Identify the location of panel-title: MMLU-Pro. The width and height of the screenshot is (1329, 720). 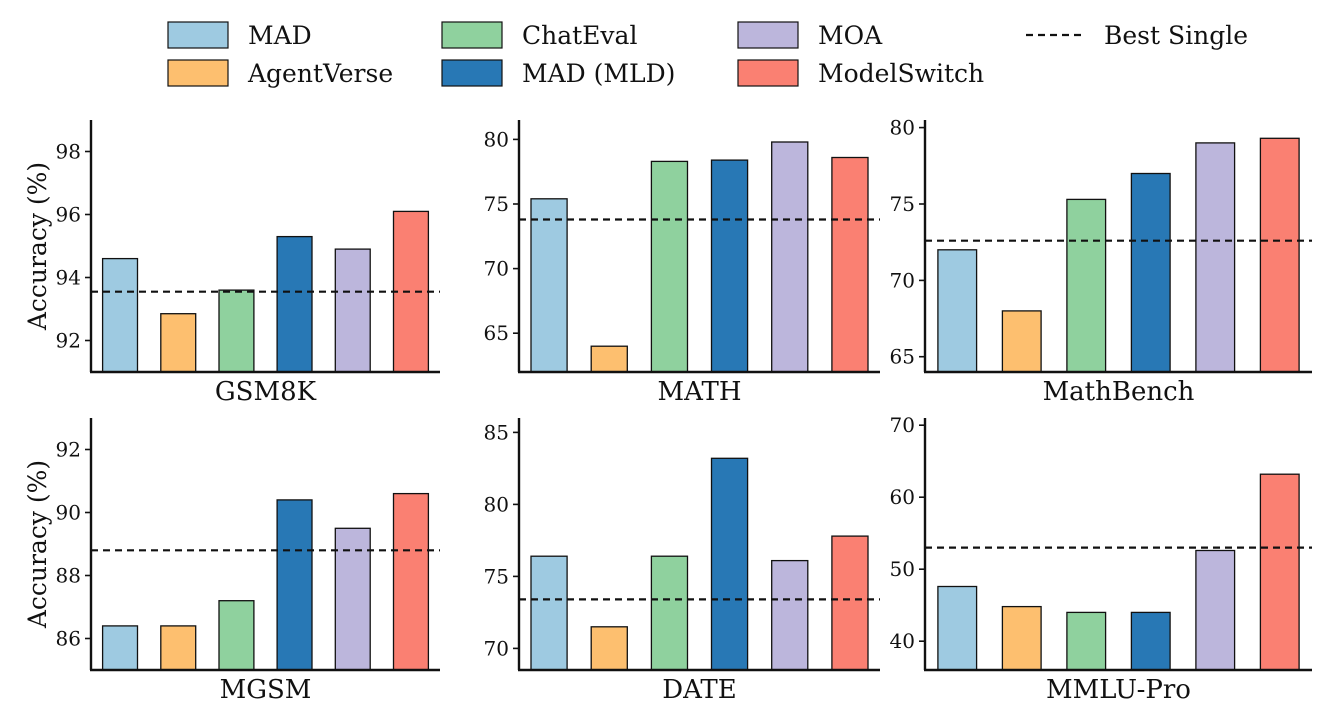
(1118, 690).